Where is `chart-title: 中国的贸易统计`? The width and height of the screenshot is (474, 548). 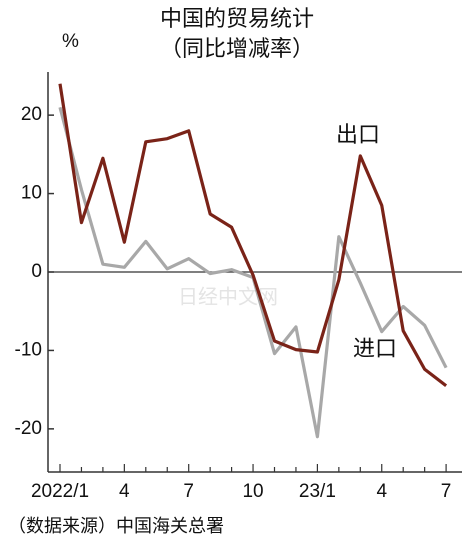 chart-title: 中国的贸易统计 is located at coordinates (237, 19).